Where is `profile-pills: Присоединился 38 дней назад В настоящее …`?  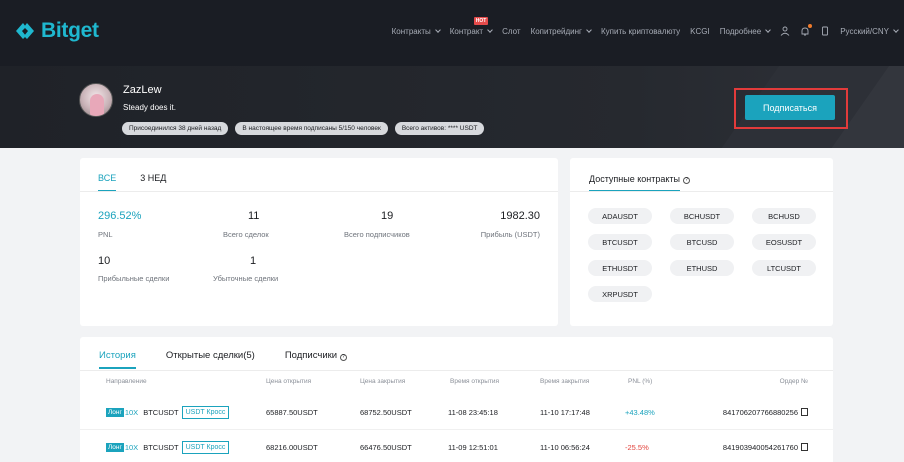
profile-pills: Присоединился 38 дней назад В настоящее … is located at coordinates (303, 128).